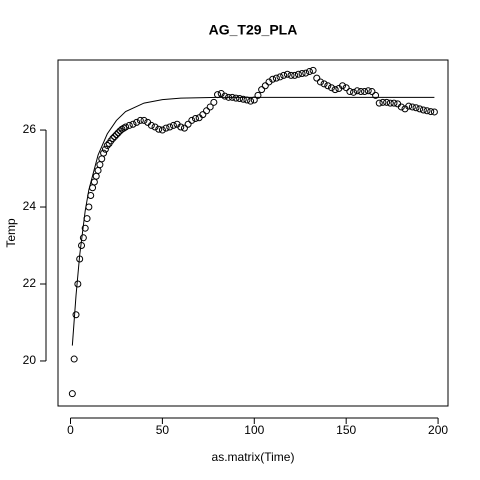  I want to click on x-tick-label: 0, so click(70, 430).